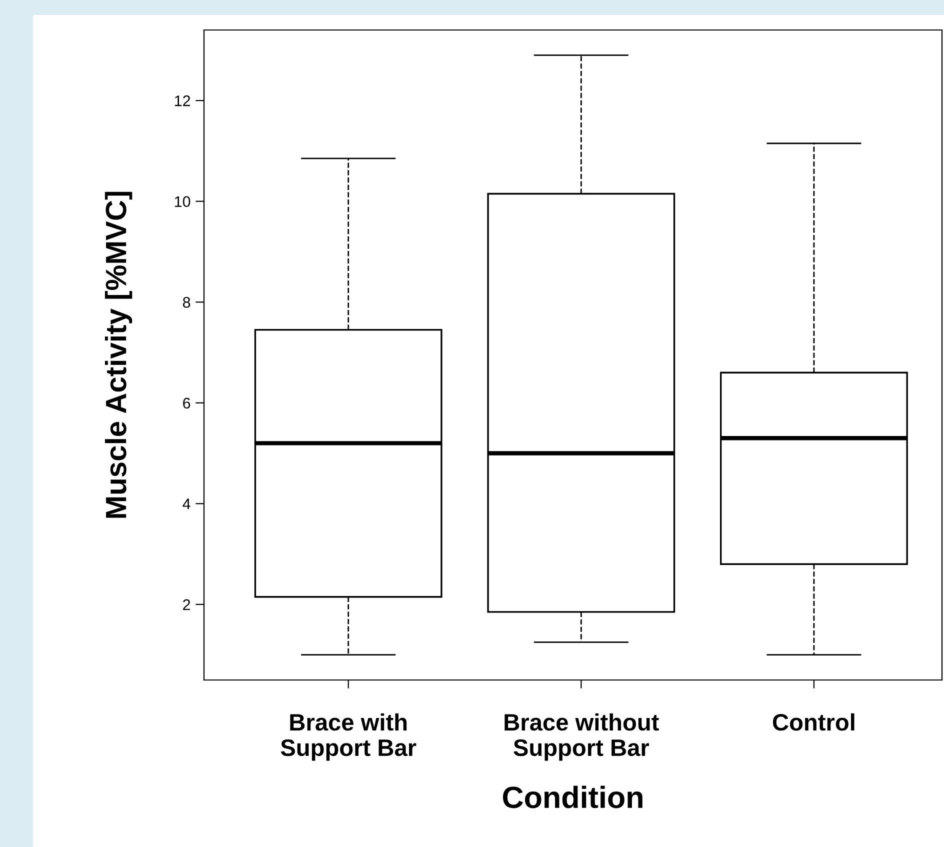  What do you see at coordinates (813, 722) in the screenshot?
I see `x-tick-label: Control` at bounding box center [813, 722].